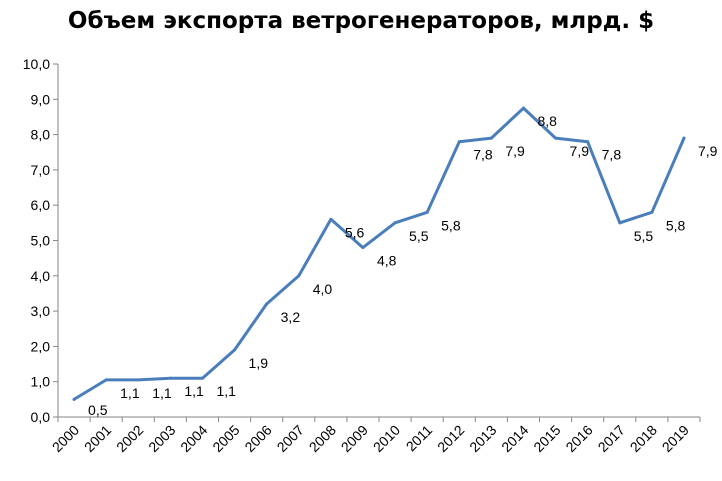 This screenshot has height=481, width=722. Describe the element at coordinates (547, 121) in the screenshot. I see `data-label: 8,8` at that location.